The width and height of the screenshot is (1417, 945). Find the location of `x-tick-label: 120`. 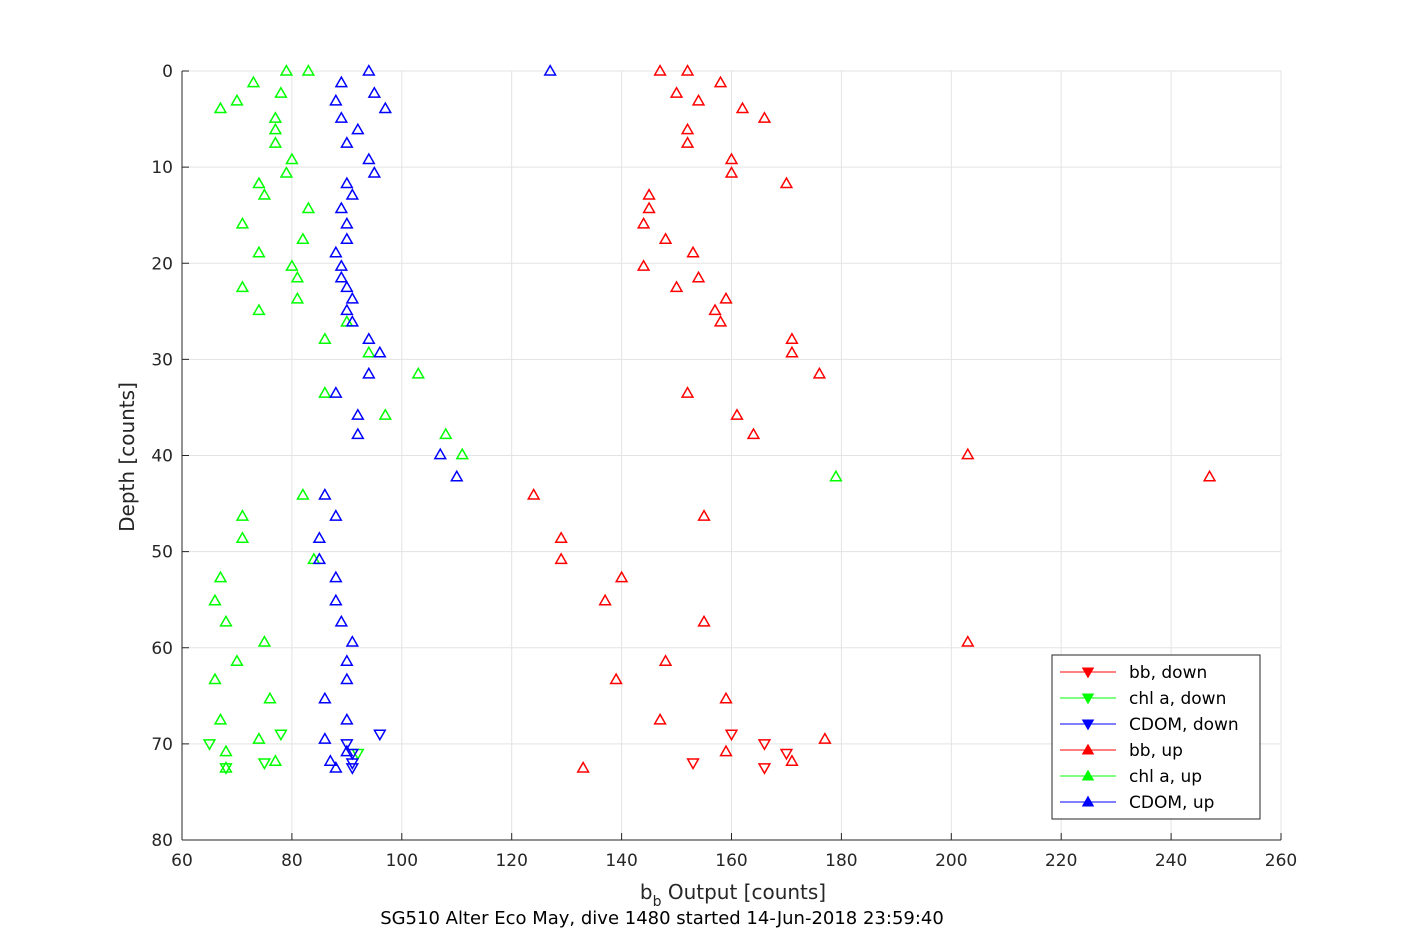

x-tick-label: 120 is located at coordinates (511, 861).